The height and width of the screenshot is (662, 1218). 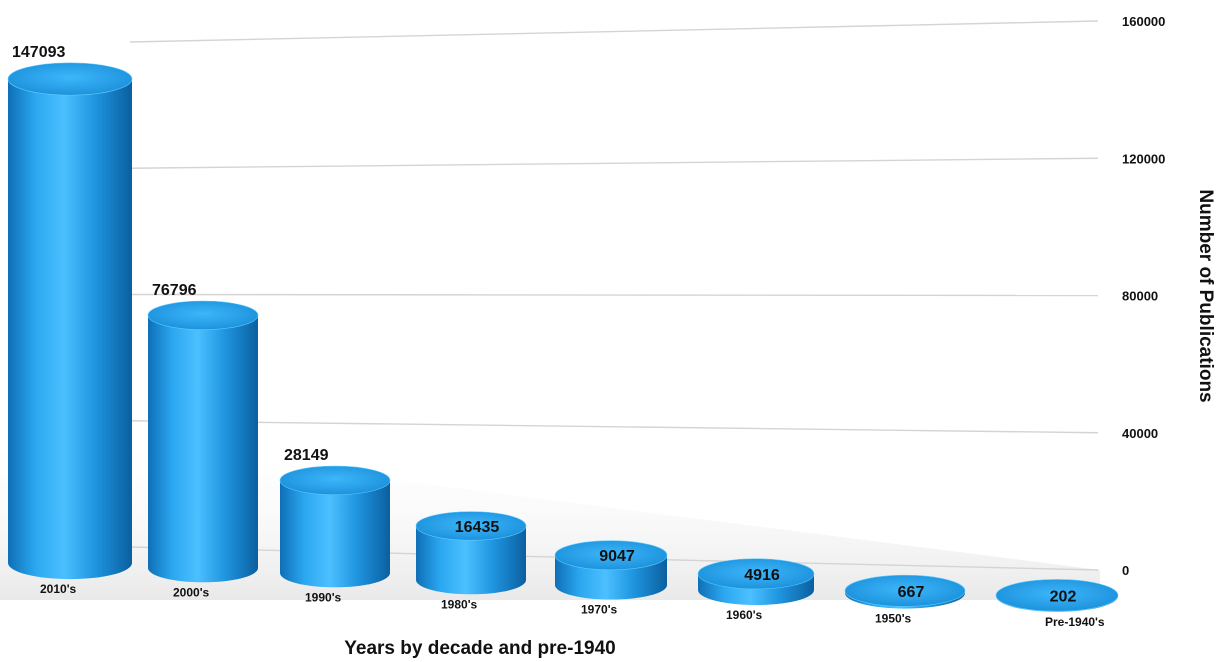 I want to click on x-category-label: 1970's, so click(x=599, y=610).